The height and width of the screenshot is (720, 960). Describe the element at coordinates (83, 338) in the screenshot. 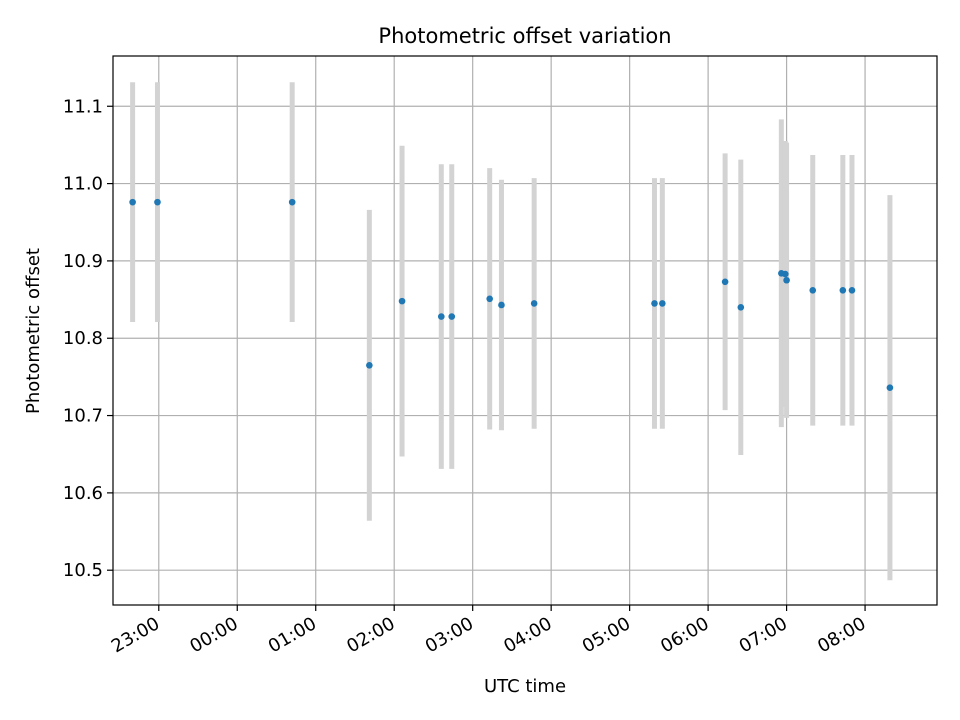

I see `y-tick-label: 10.8` at that location.